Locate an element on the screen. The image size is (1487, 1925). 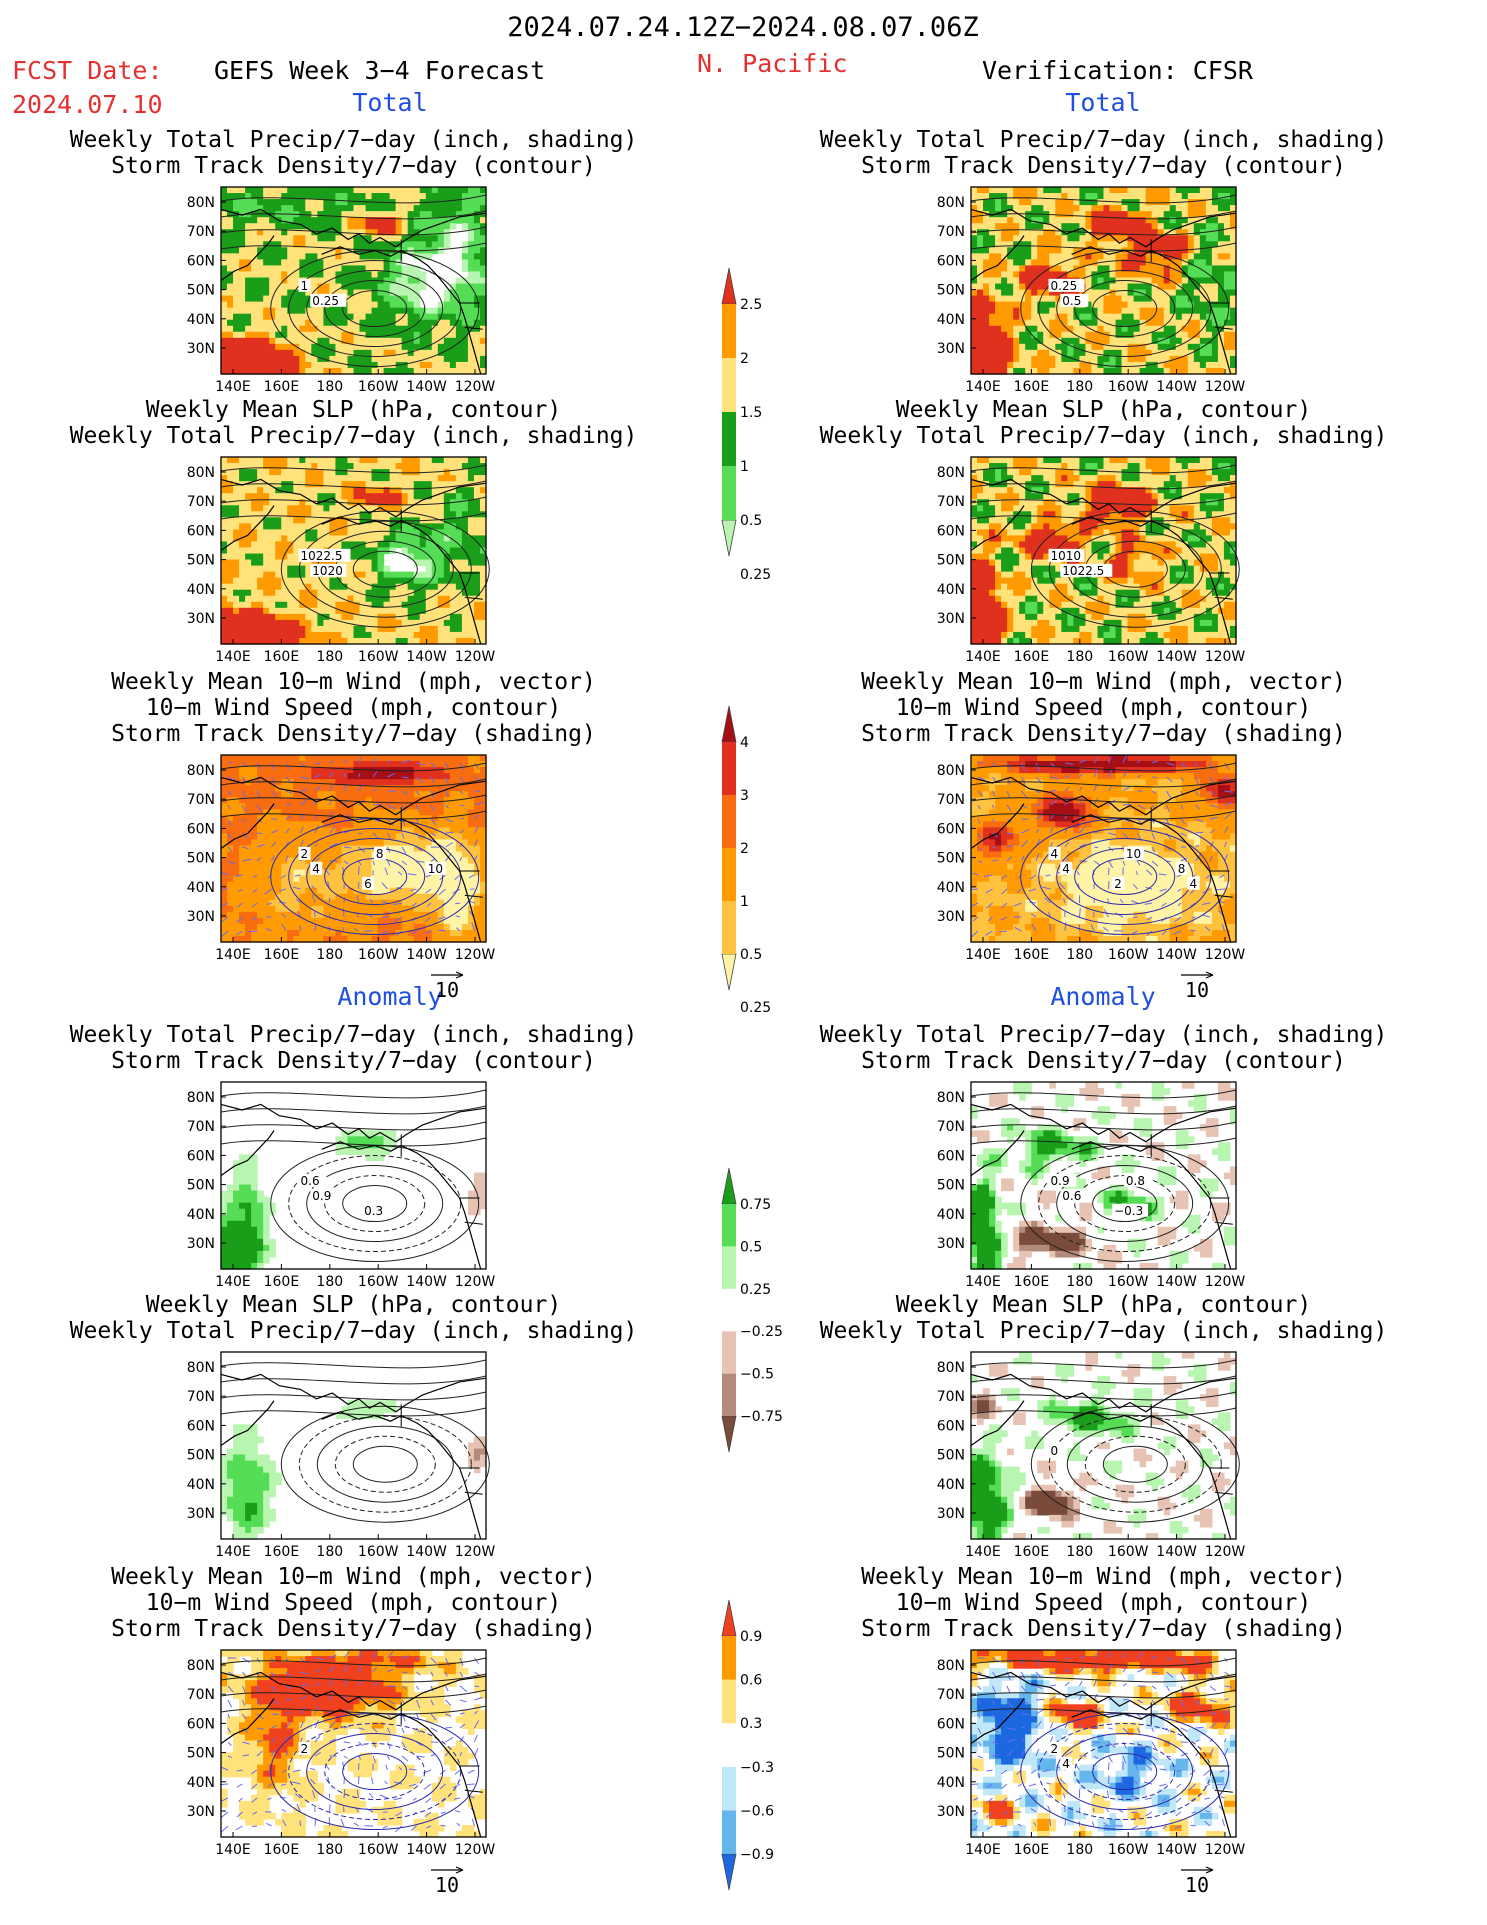
contour-label: 2 is located at coordinates (1118, 884).